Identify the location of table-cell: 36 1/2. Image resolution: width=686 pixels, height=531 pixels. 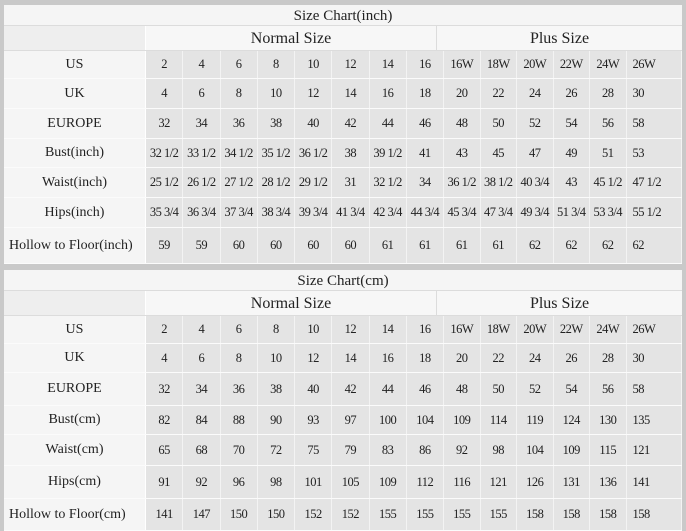
(314, 153).